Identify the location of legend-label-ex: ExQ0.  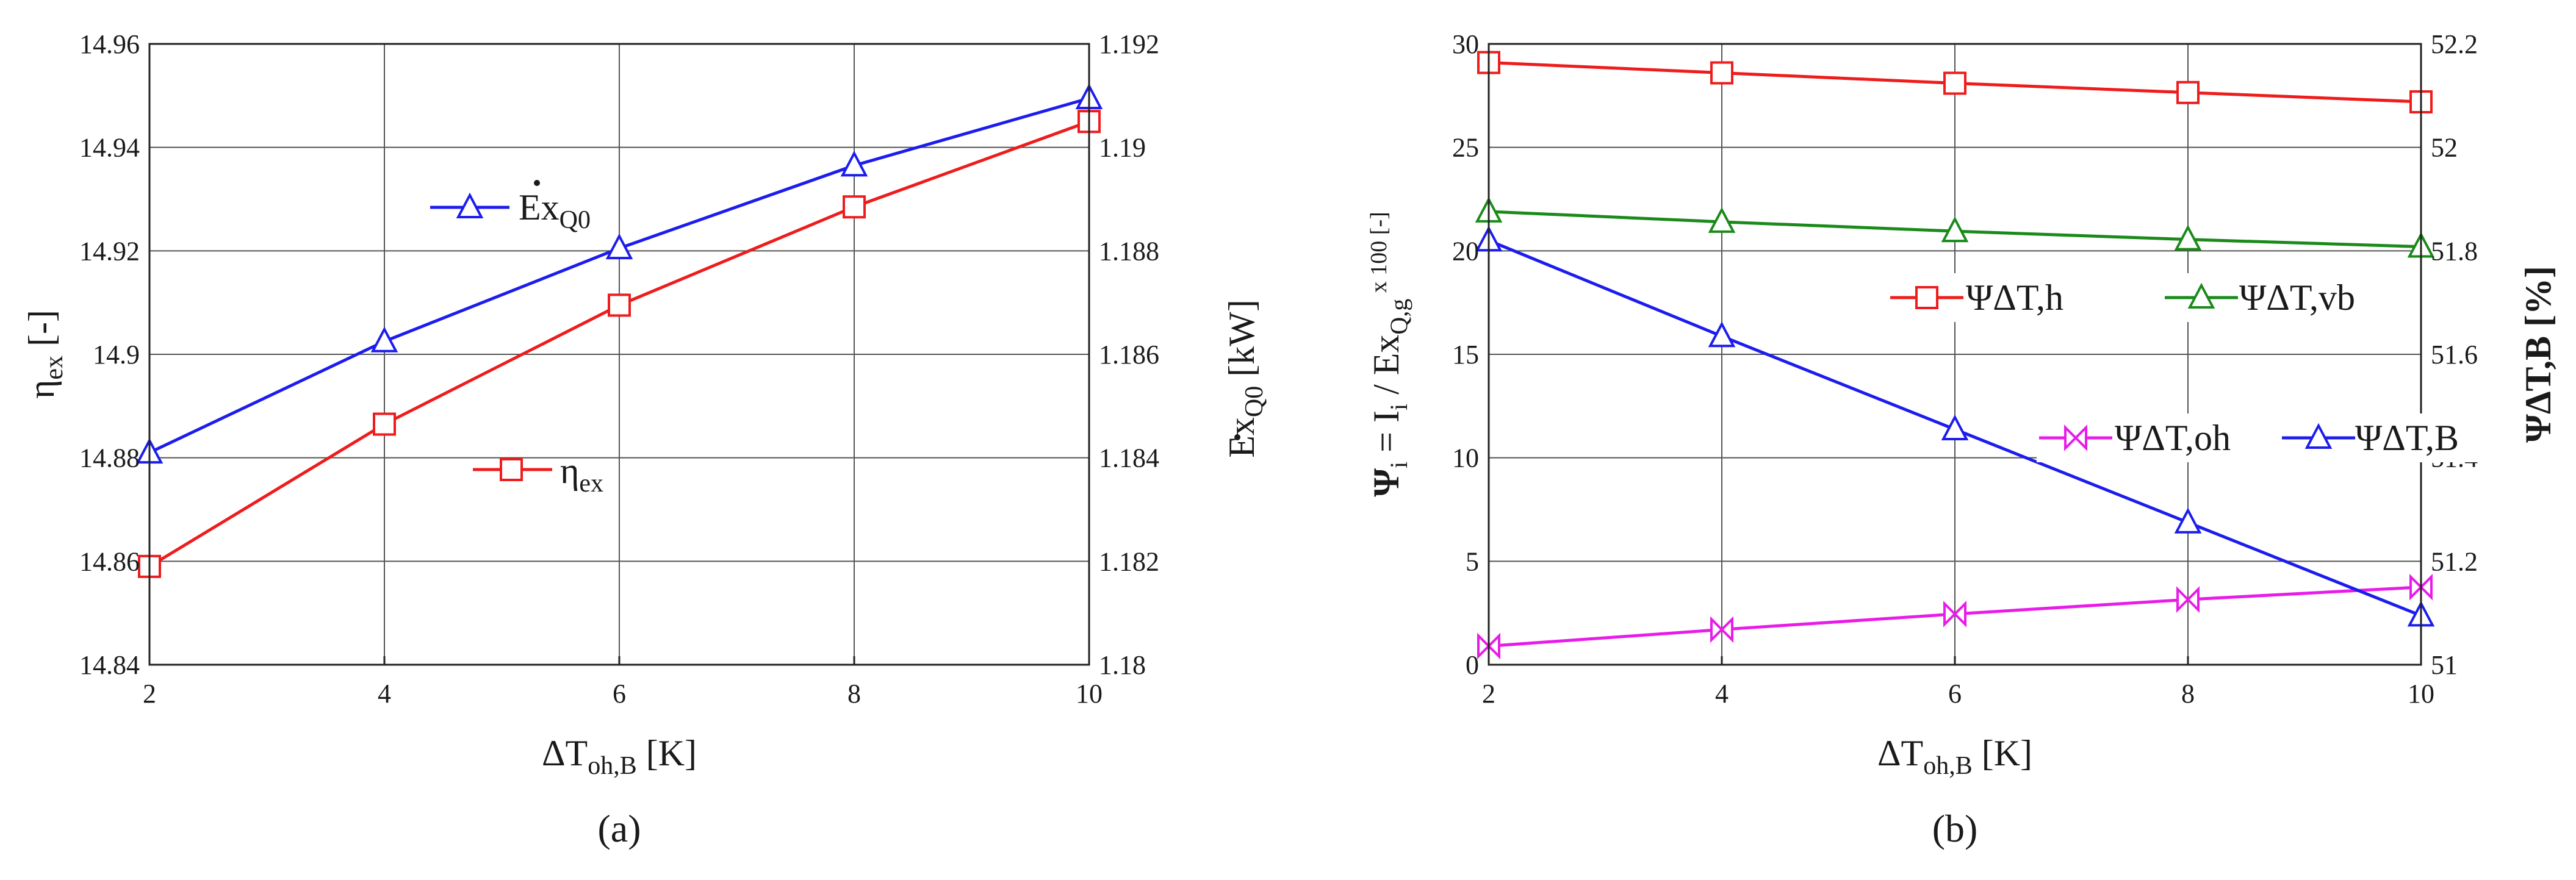
(555, 211).